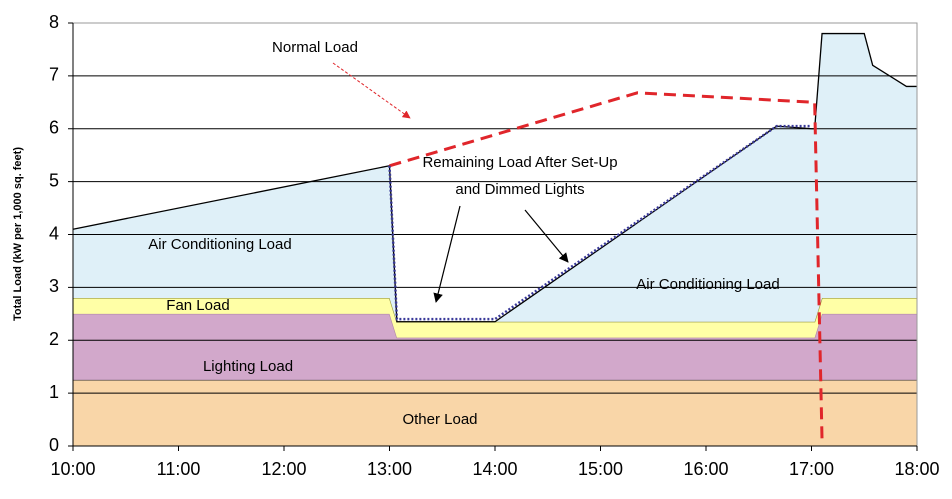  What do you see at coordinates (248, 366) in the screenshot?
I see `series-label: Lighting Load` at bounding box center [248, 366].